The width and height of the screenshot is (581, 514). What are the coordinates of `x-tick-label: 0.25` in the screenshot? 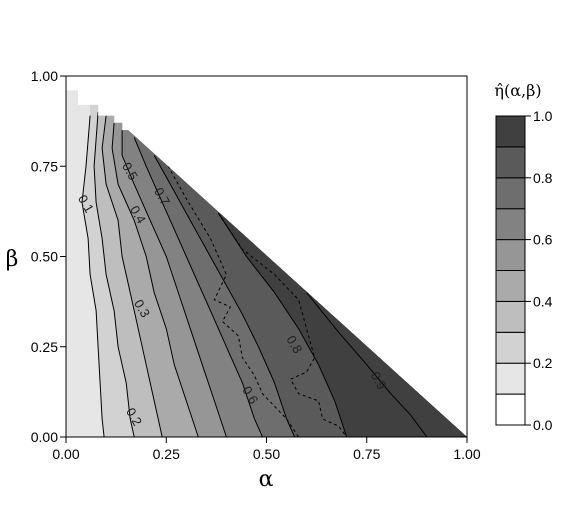 It's located at (166, 454).